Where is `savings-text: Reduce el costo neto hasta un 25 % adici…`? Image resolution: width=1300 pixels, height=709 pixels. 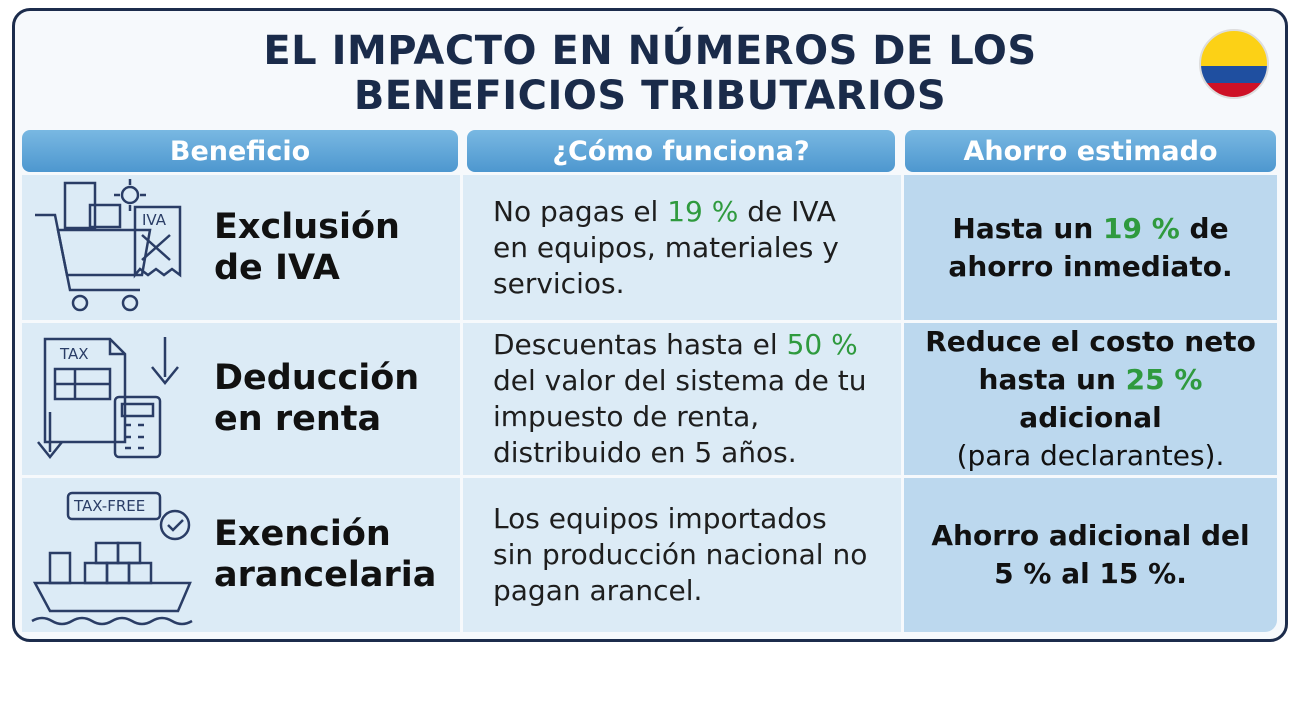 savings-text: Reduce el costo neto hasta un 25 % adici… is located at coordinates (1091, 399).